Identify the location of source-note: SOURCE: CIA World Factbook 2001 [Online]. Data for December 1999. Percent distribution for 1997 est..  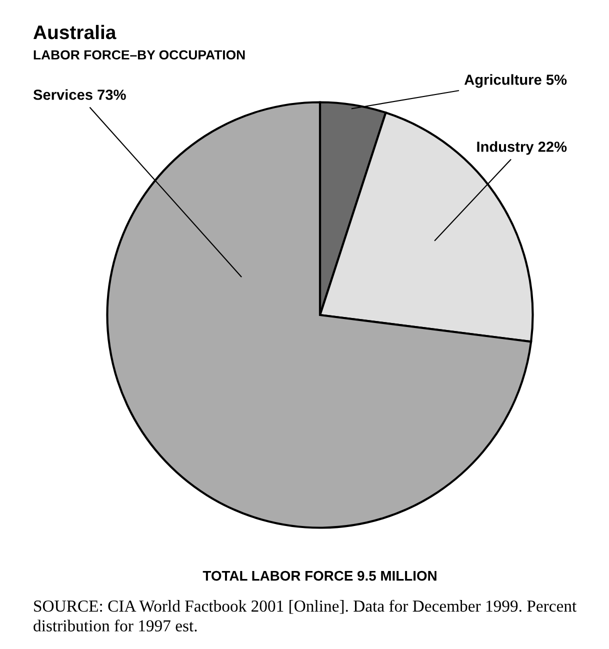
(305, 616).